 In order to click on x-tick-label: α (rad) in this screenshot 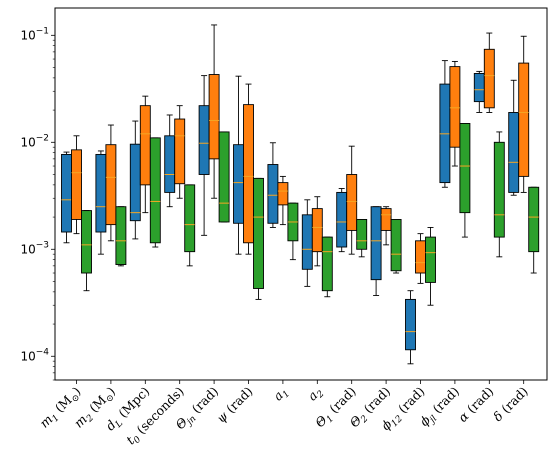, I will do `click(475, 404)`.